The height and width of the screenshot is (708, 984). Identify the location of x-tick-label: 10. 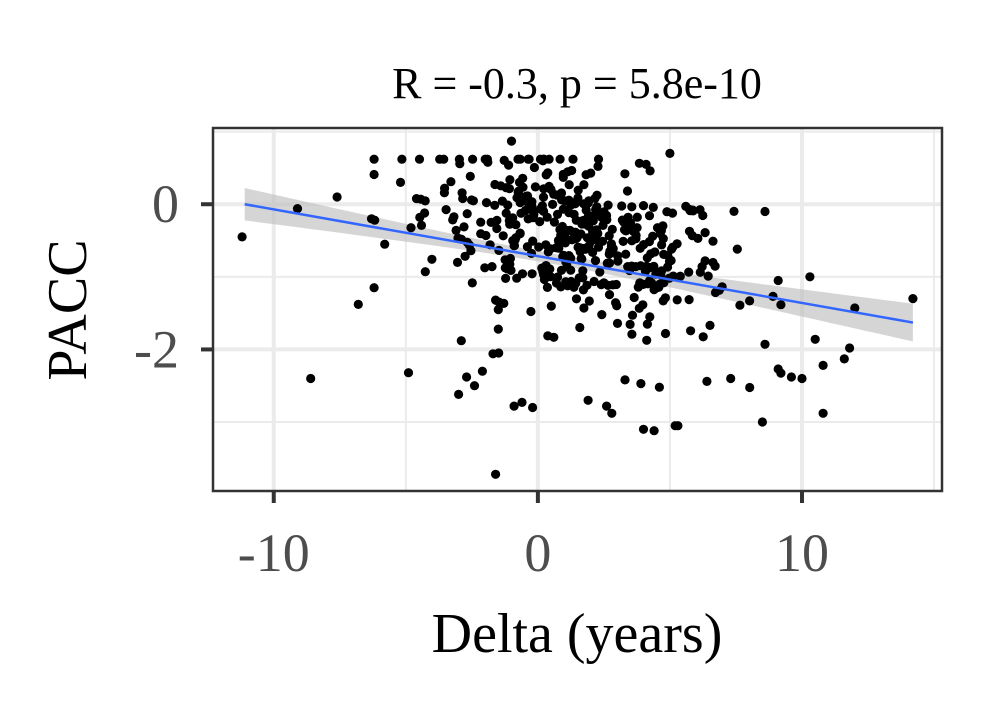
(802, 553).